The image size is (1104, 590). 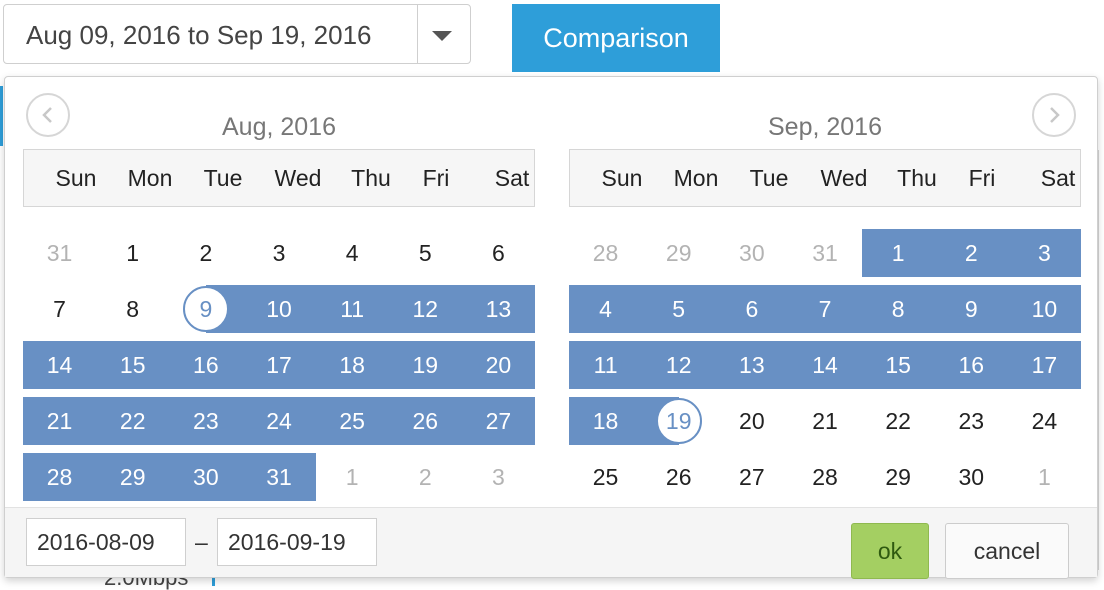 What do you see at coordinates (1054, 115) in the screenshot?
I see `chevron-right-icon` at bounding box center [1054, 115].